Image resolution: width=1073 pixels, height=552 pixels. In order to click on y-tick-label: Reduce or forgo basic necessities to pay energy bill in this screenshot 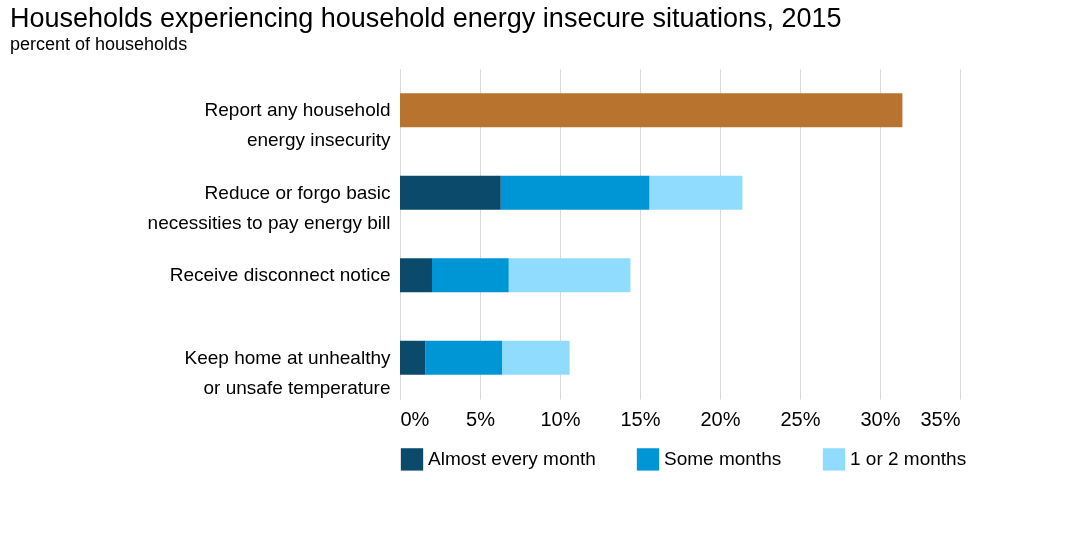, I will do `click(269, 207)`.